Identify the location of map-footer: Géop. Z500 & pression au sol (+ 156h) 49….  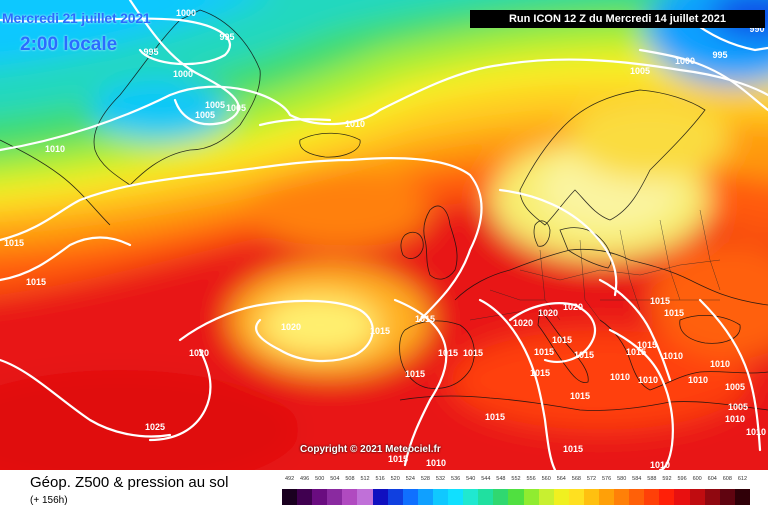
(384, 491).